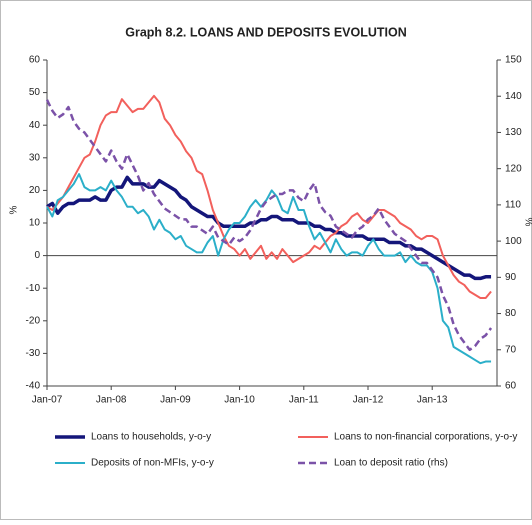  What do you see at coordinates (304, 400) in the screenshot?
I see `x-tick-label: Jan-11` at bounding box center [304, 400].